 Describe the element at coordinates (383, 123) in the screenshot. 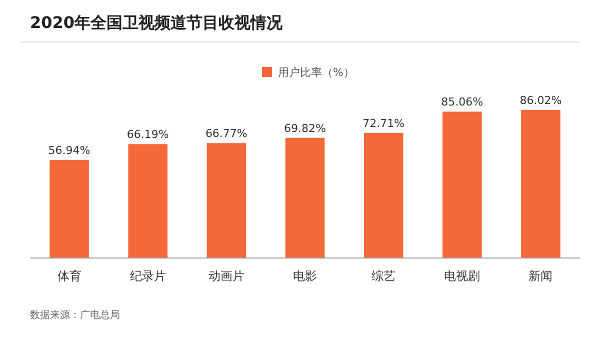

I see `data-label: 72.71%` at that location.